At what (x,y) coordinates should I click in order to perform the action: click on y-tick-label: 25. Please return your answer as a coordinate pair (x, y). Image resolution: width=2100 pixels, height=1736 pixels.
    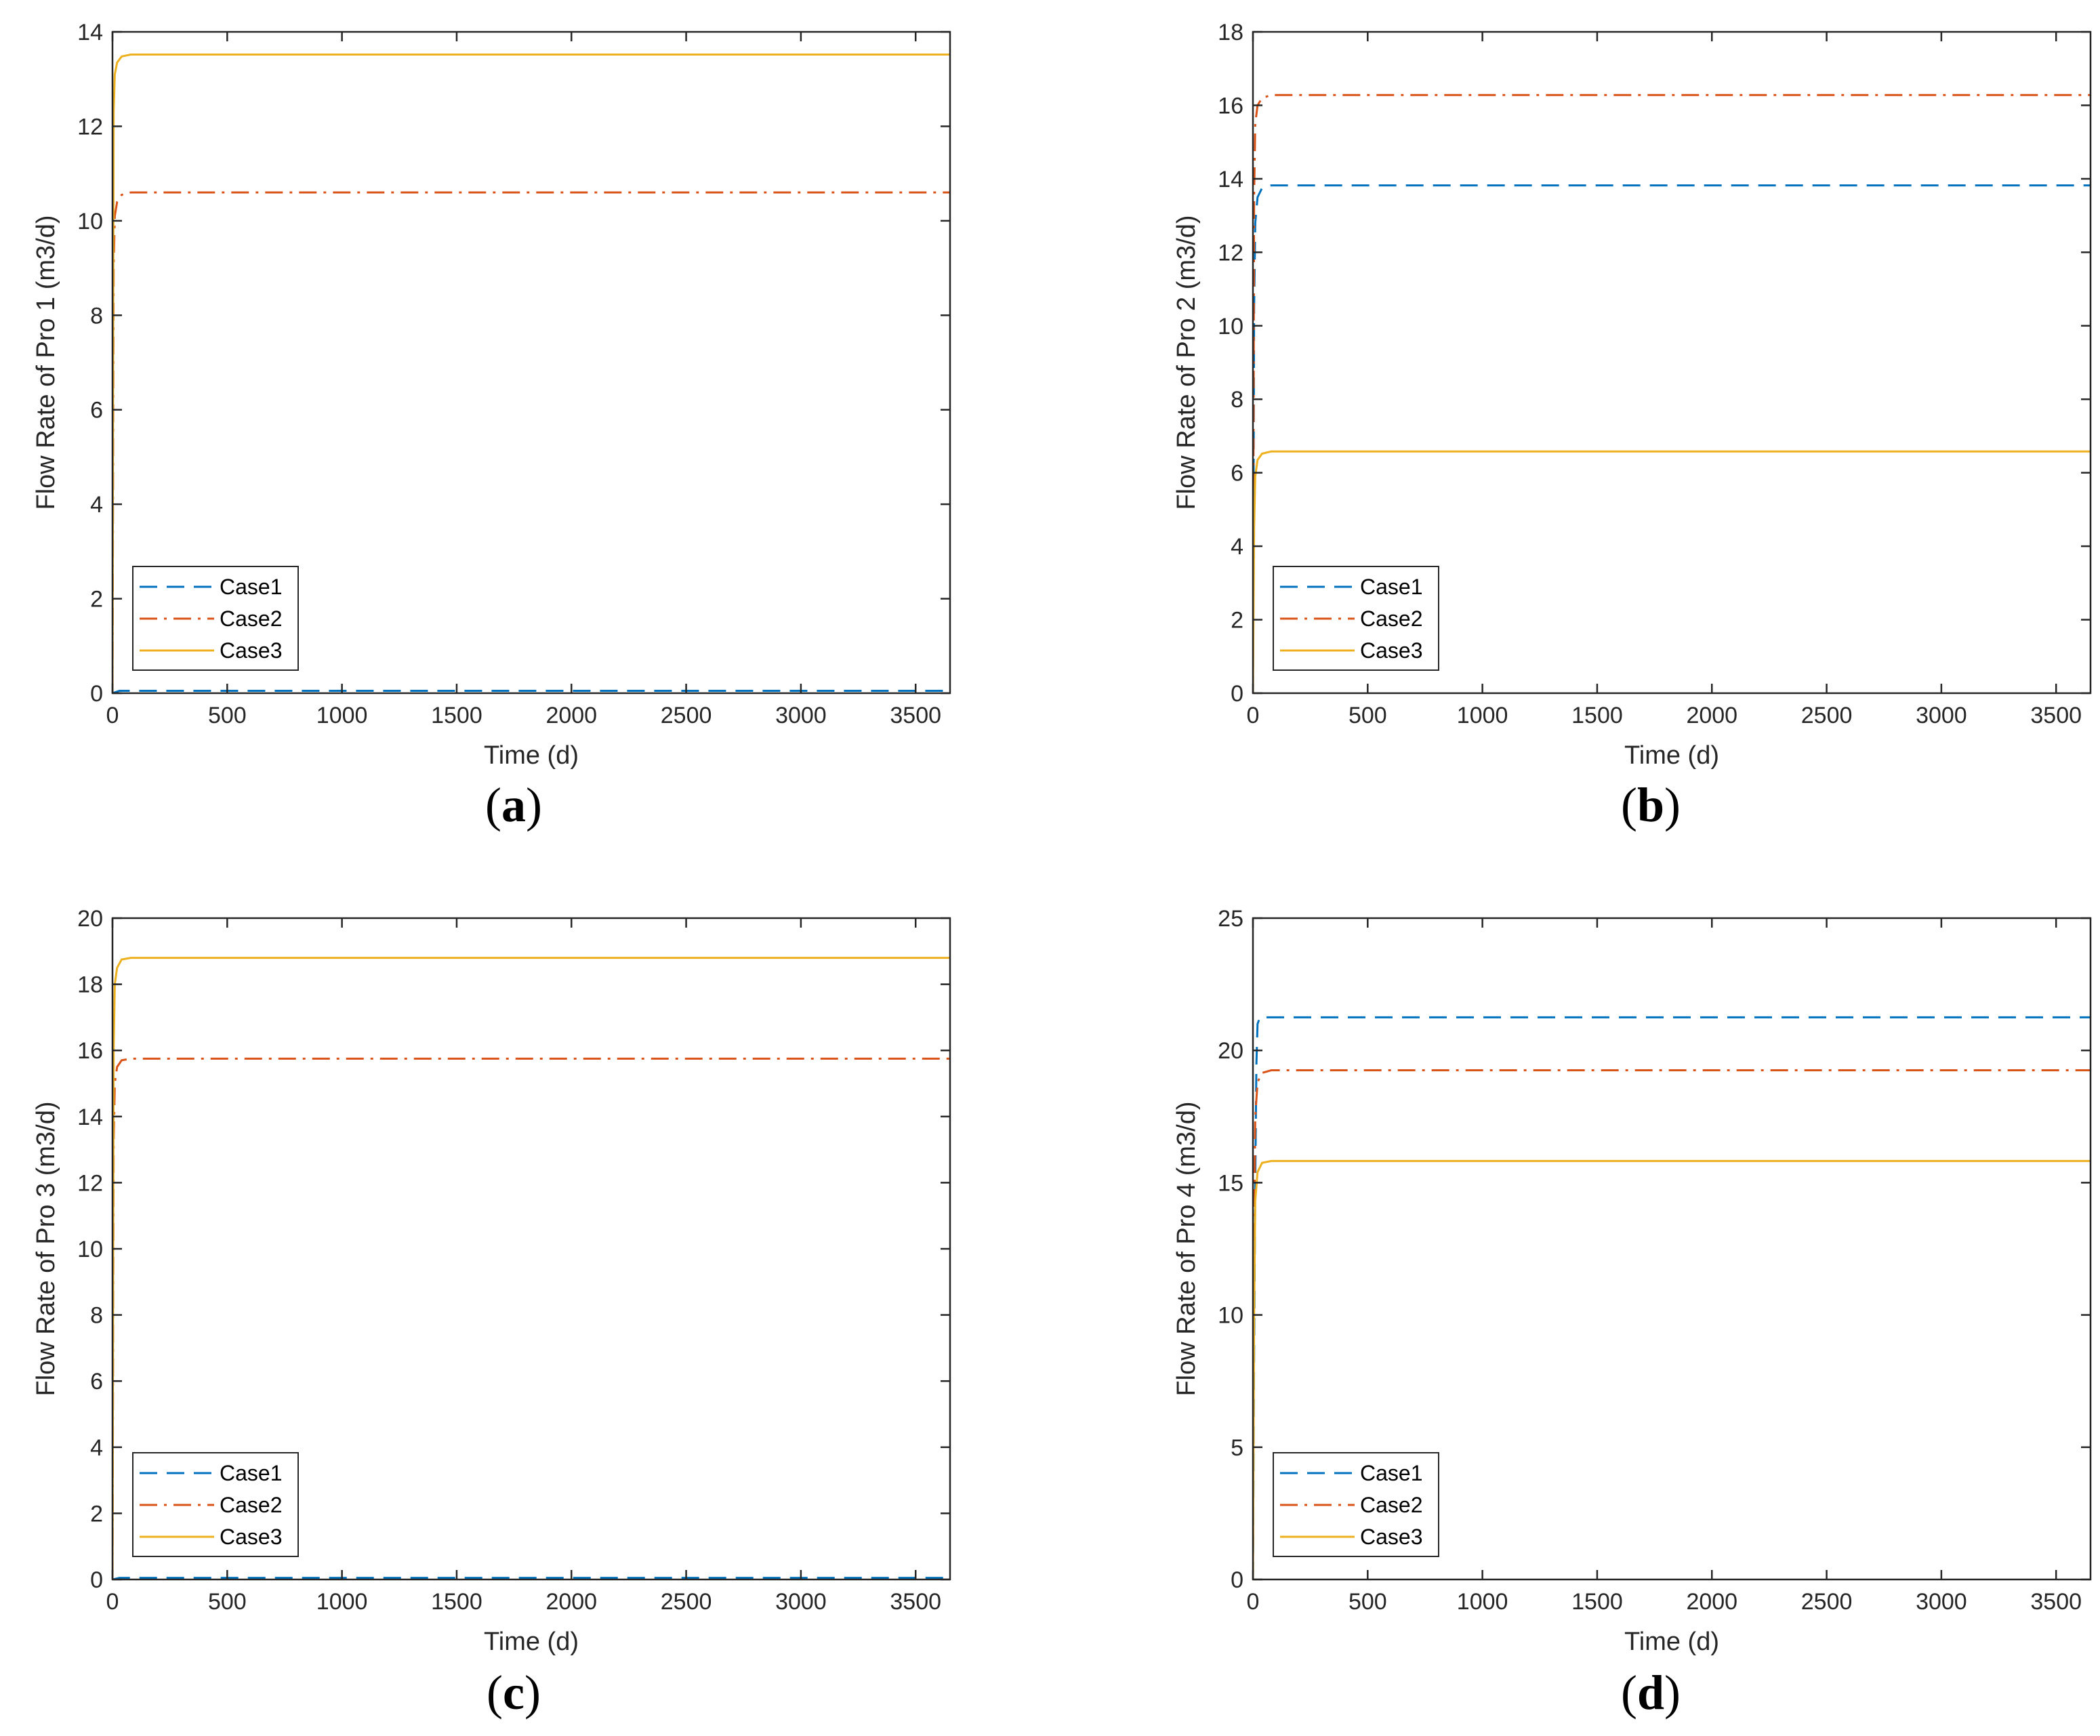
    Looking at the image, I should click on (1230, 919).